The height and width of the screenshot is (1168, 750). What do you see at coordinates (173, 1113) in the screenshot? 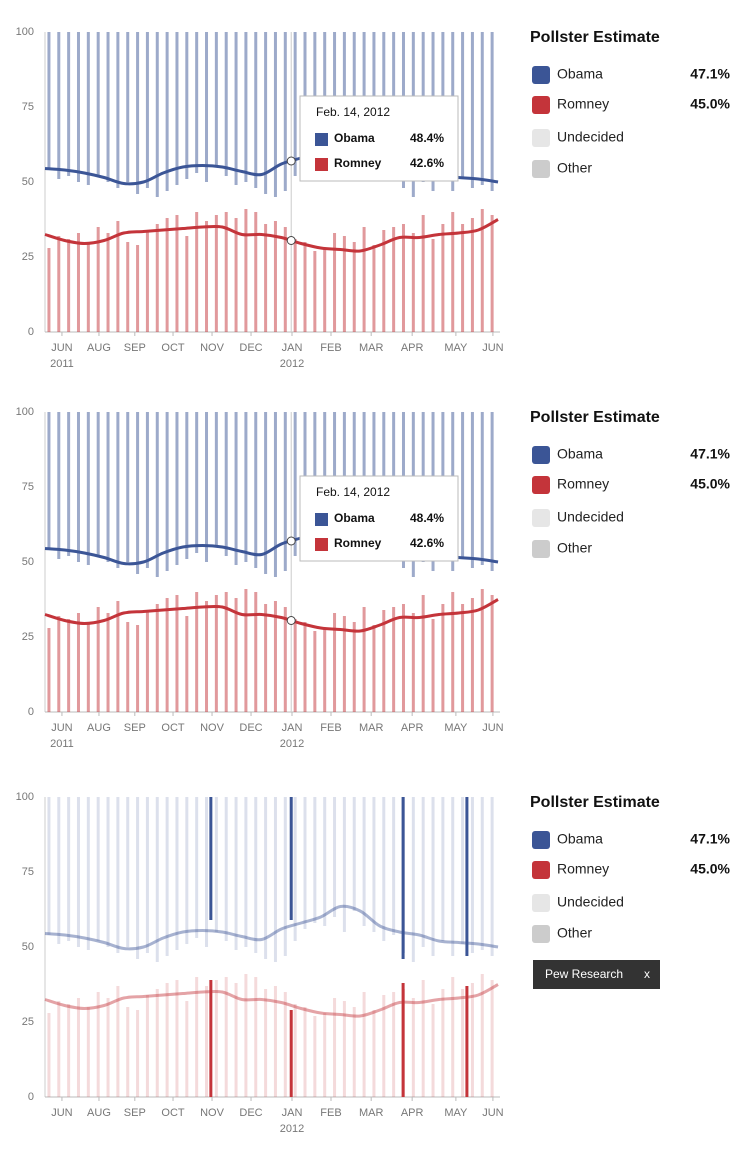
I see `x-tick-label: OCT` at bounding box center [173, 1113].